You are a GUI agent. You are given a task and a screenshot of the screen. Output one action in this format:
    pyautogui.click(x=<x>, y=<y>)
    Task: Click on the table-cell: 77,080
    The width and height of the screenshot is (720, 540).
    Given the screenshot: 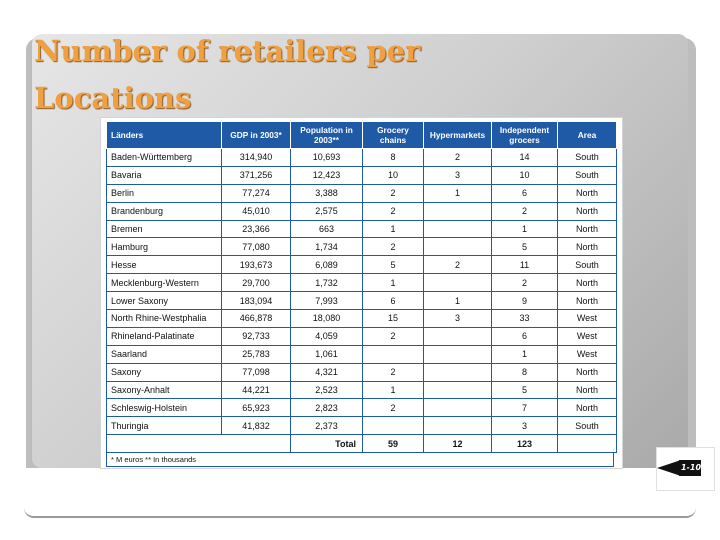 What is the action you would take?
    pyautogui.click(x=256, y=247)
    